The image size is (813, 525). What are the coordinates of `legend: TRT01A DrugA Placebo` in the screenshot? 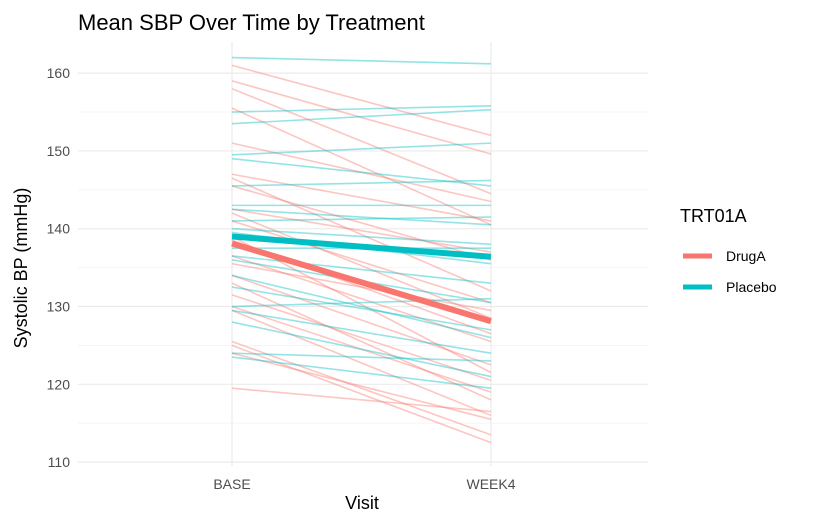 It's located at (728, 250).